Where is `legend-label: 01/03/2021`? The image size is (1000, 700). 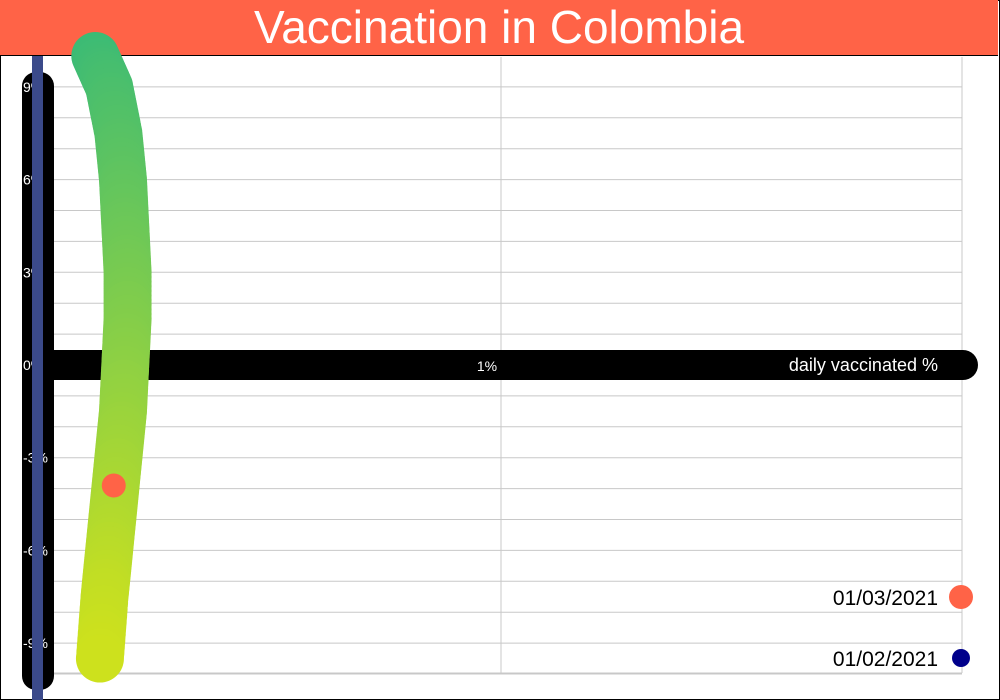 legend-label: 01/03/2021 is located at coordinates (885, 598).